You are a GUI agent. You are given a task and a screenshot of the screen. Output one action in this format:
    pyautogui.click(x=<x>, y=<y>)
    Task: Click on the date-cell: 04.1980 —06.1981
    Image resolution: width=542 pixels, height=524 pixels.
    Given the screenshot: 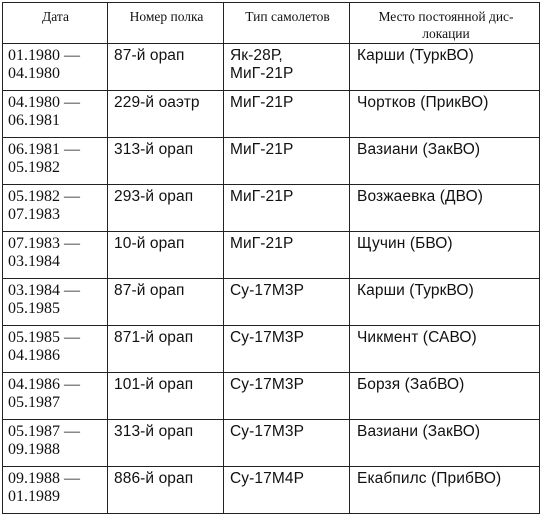 What is the action you would take?
    pyautogui.click(x=55, y=114)
    